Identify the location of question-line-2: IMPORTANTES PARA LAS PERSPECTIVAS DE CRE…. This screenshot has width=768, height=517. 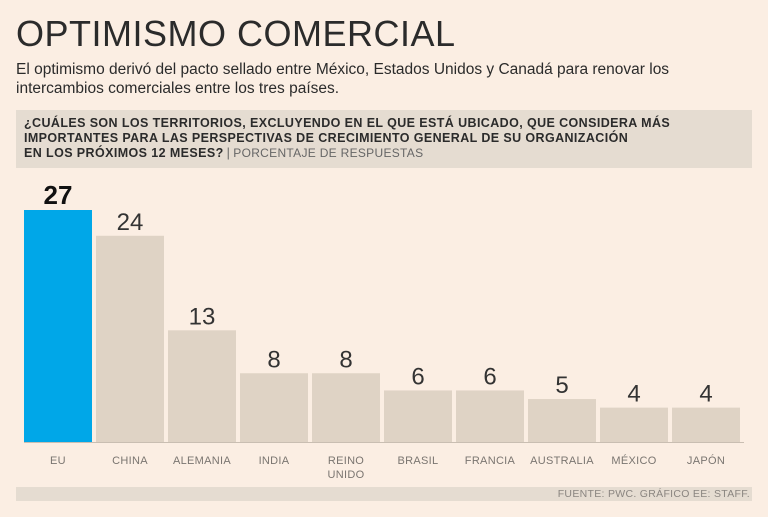
(326, 138).